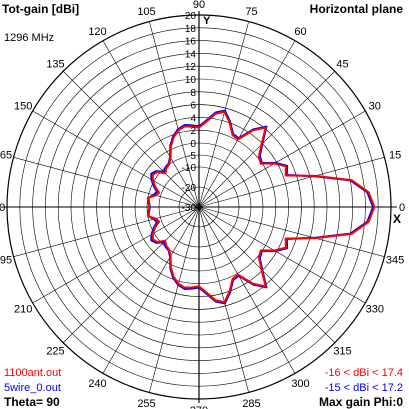 The image size is (409, 409). What do you see at coordinates (199, 407) in the screenshot?
I see `angle-tick-label: 270` at bounding box center [199, 407].